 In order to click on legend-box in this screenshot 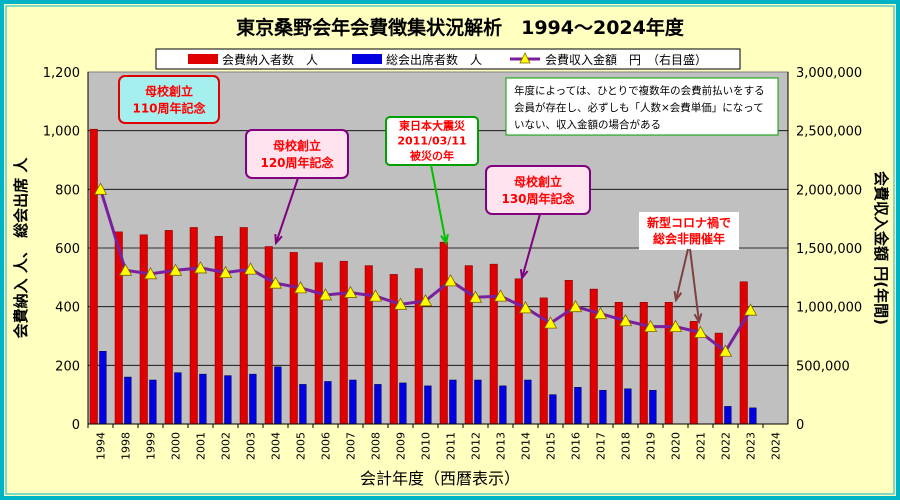, I will do `click(448, 59)`.